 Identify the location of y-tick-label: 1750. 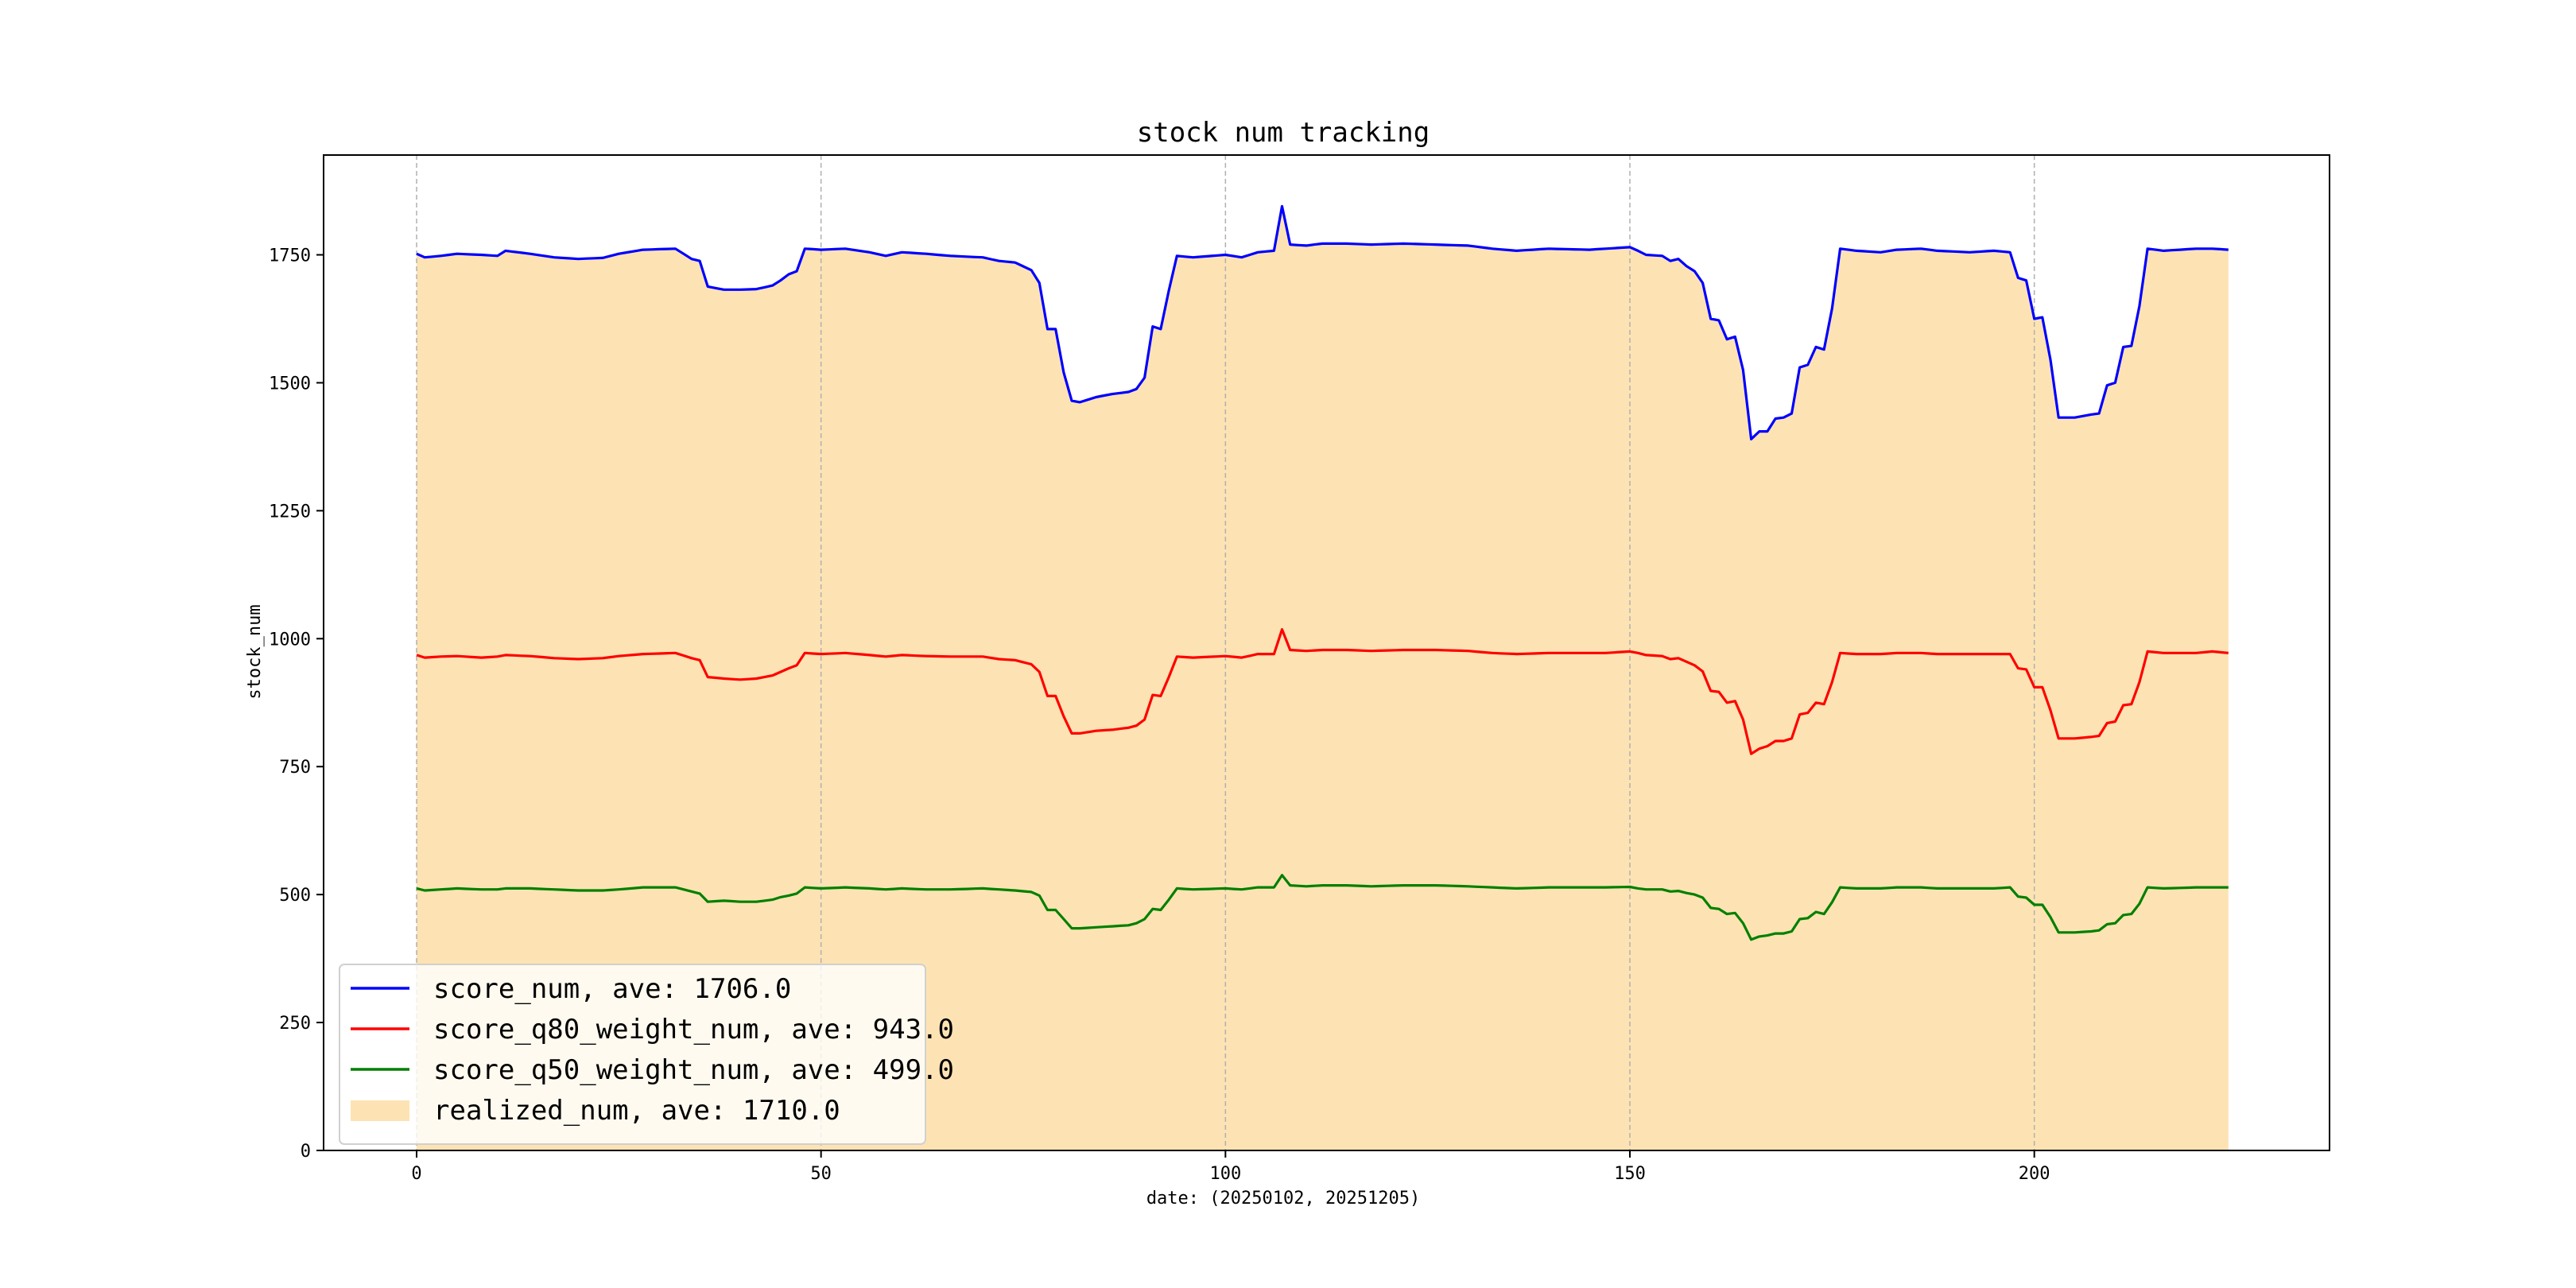
(290, 256).